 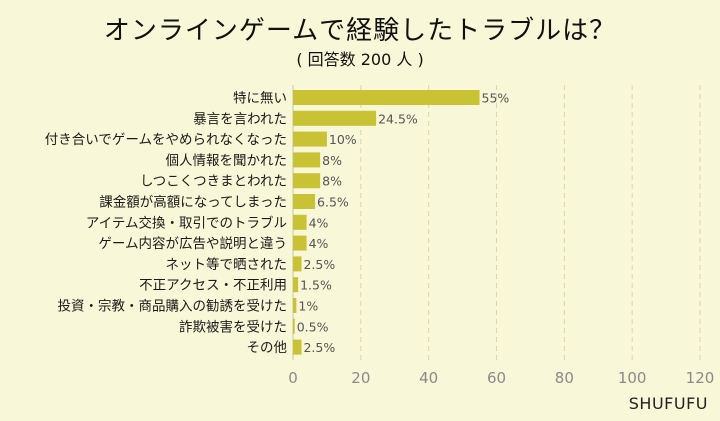 What do you see at coordinates (186, 222) in the screenshot?
I see `category-label: アイテム交換・取引でのトラブル` at bounding box center [186, 222].